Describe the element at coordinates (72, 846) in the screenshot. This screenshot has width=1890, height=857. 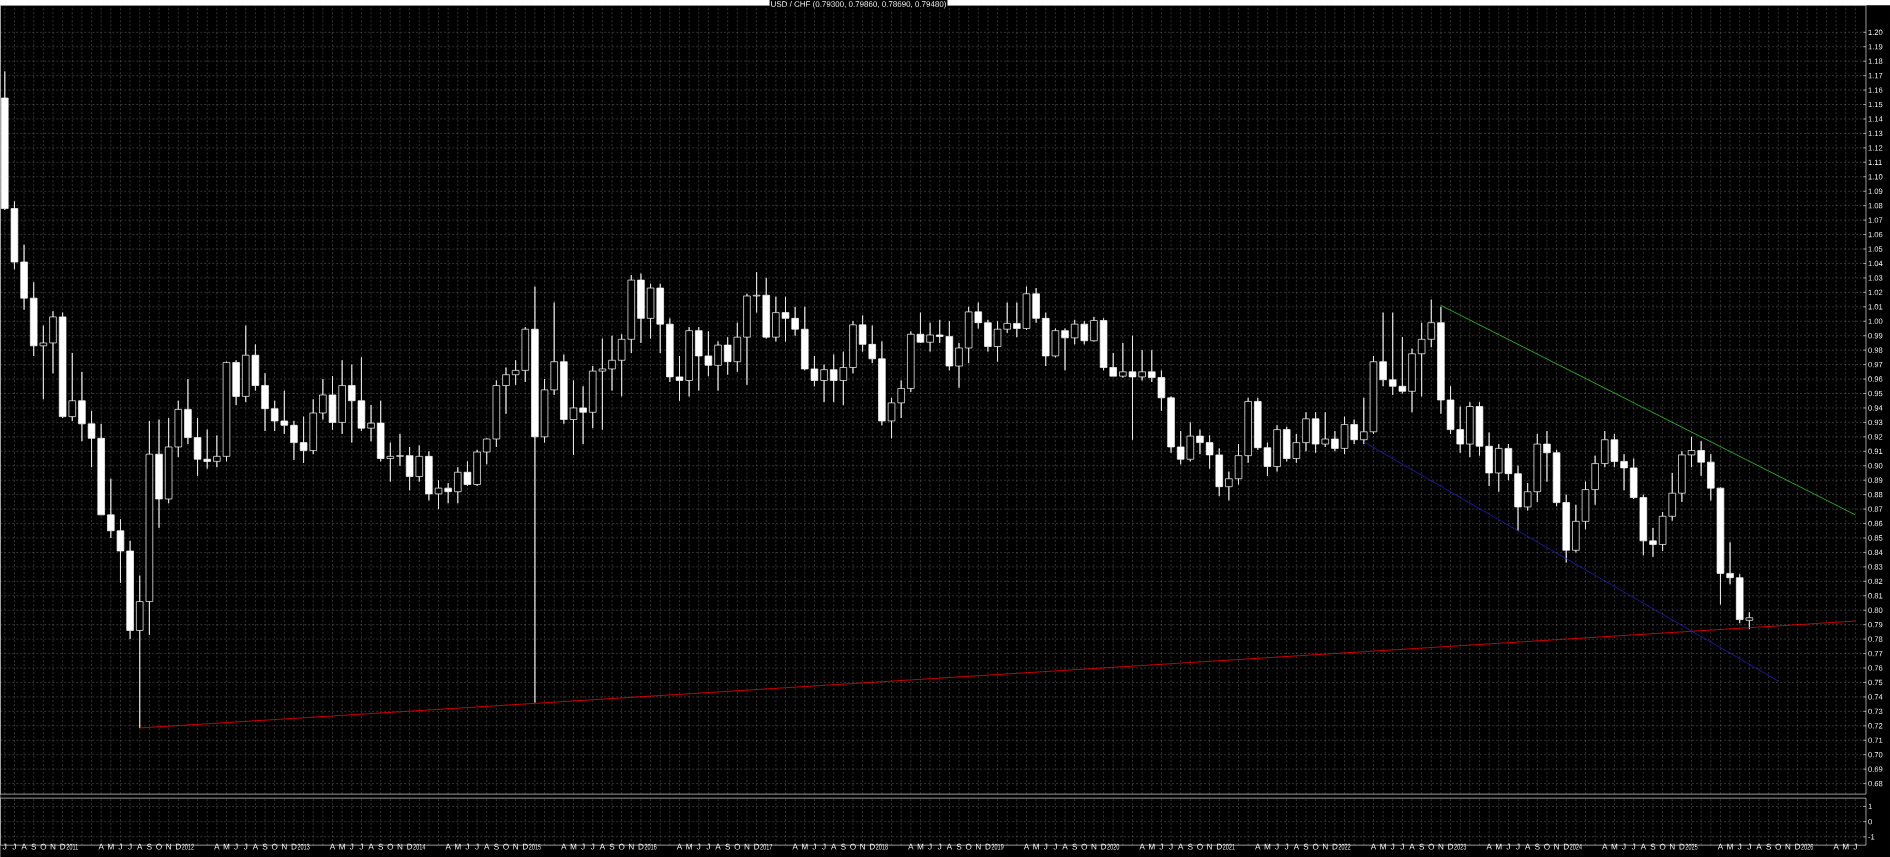
I see `x-tick-label: 2011` at that location.